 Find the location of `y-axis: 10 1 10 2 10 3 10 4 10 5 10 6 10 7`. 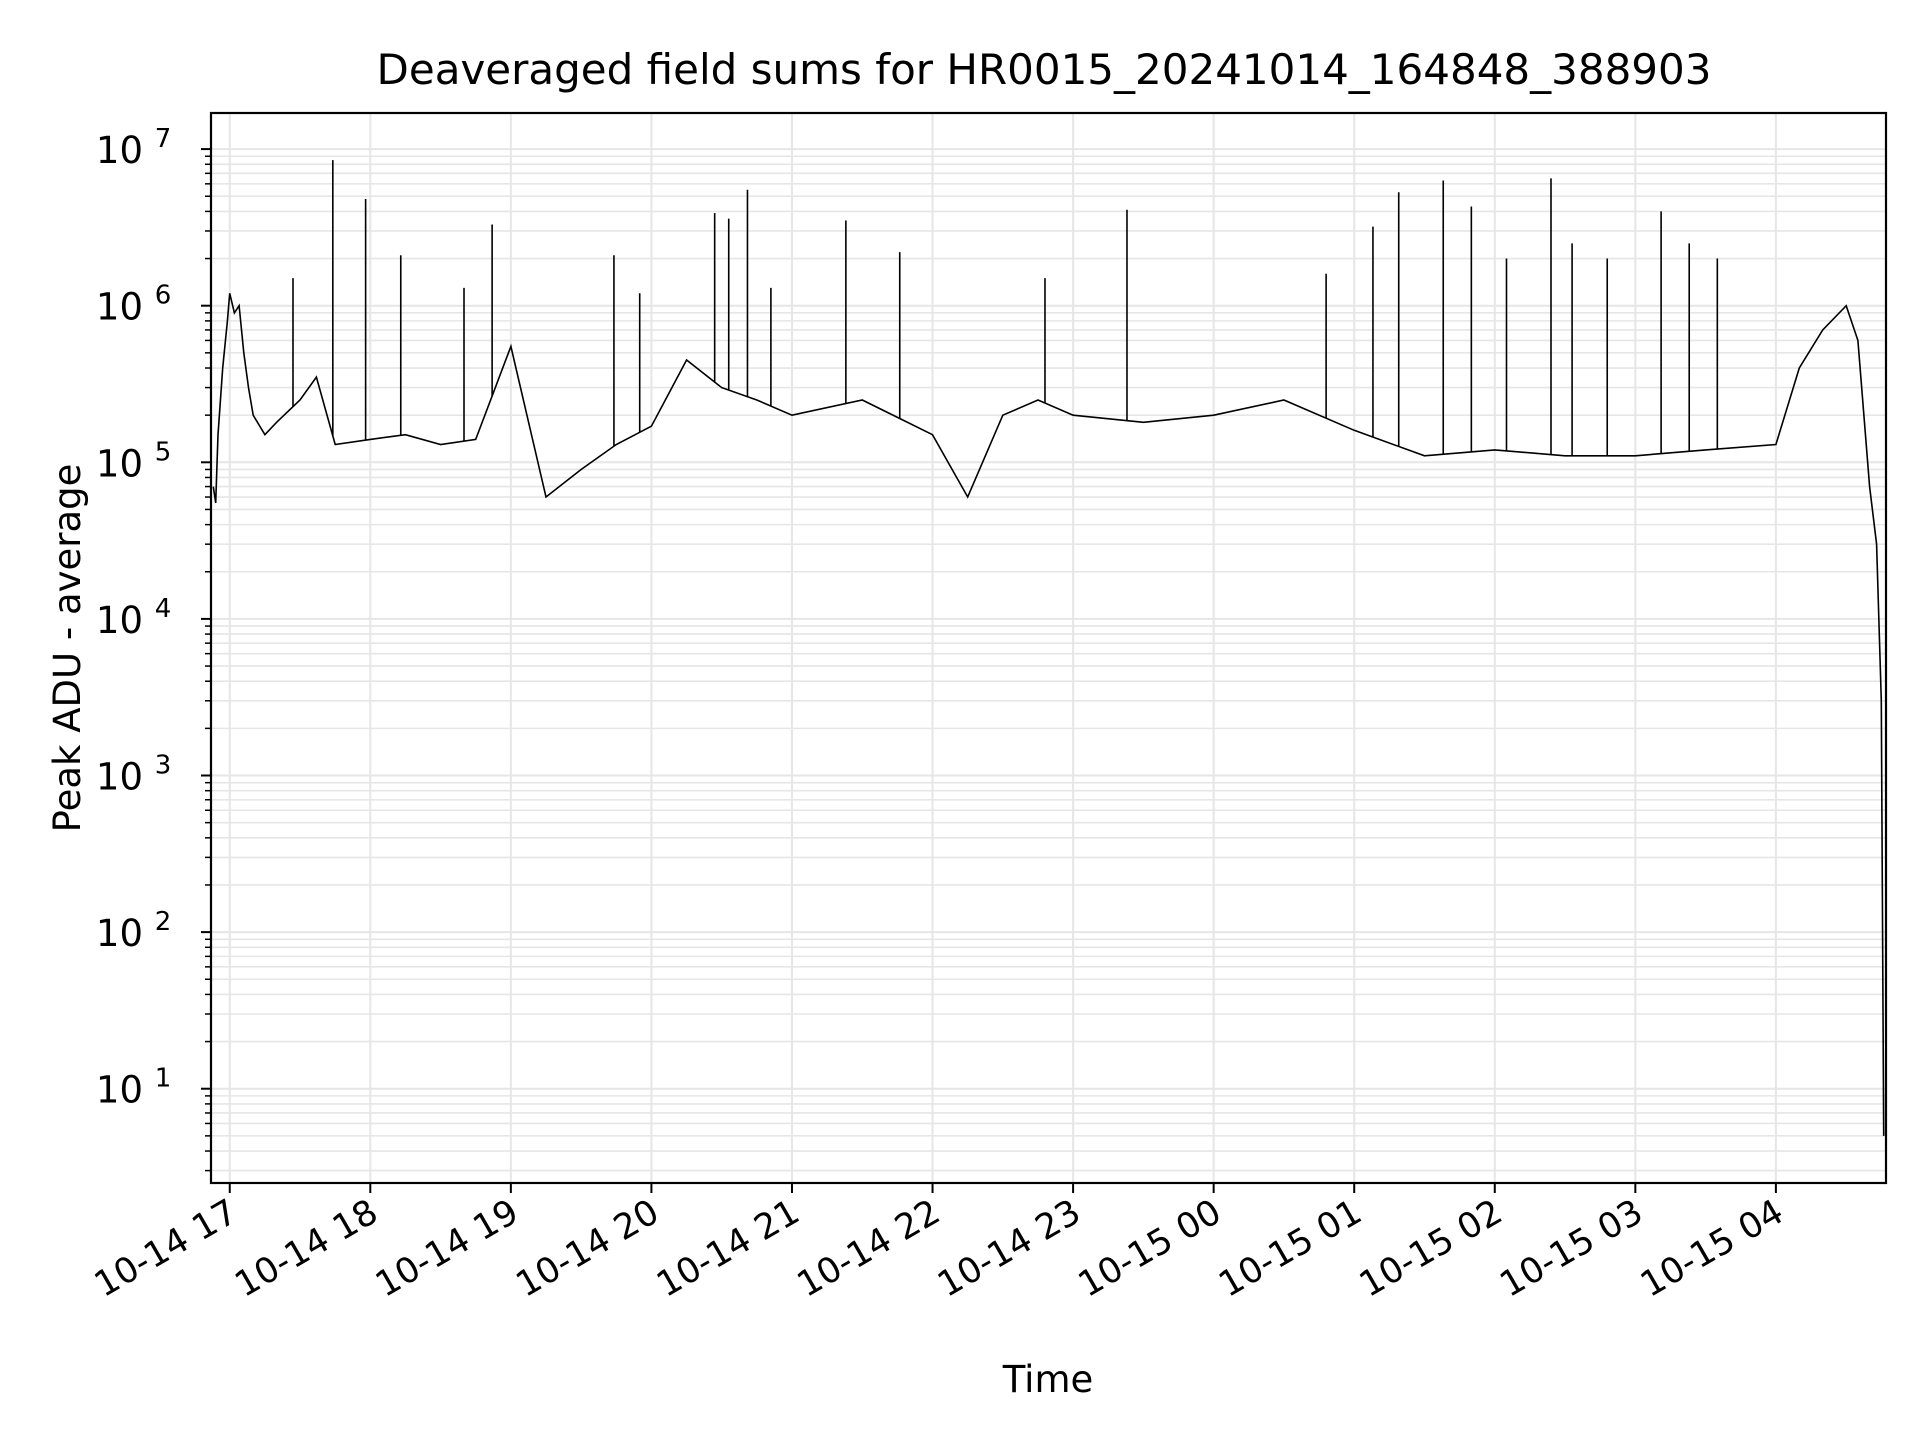

y-axis: 10 1 10 2 10 3 10 4 10 5 10 6 10 7 is located at coordinates (153, 648).